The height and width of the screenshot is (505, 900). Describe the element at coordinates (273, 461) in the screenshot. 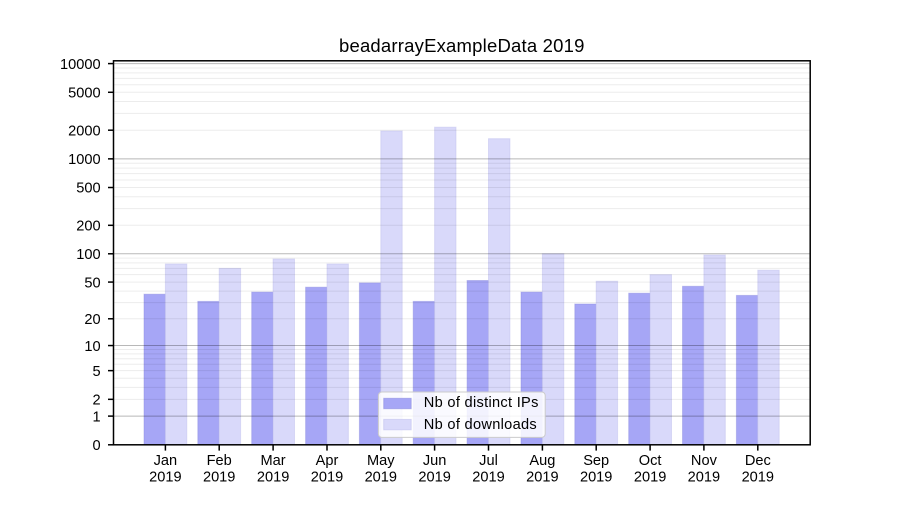

I see `svg-text: Mar` at that location.